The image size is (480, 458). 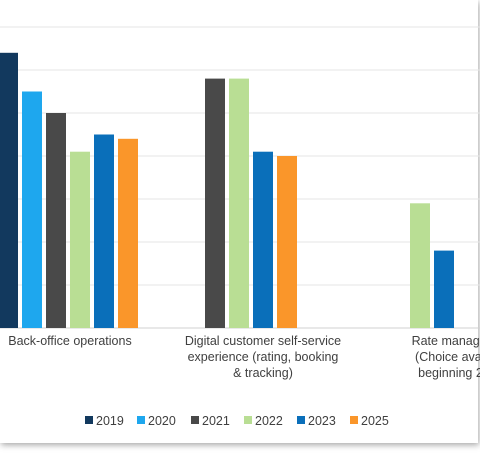 What do you see at coordinates (447, 357) in the screenshot?
I see `category-label: (Choice available` at bounding box center [447, 357].